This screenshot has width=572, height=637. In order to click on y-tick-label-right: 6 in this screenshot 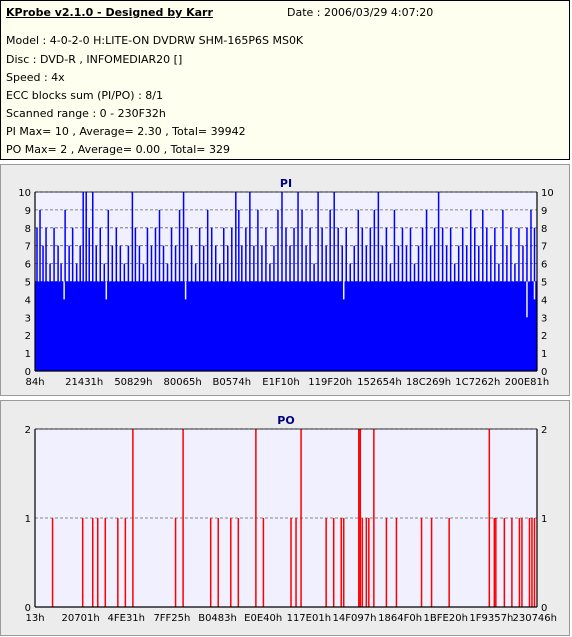, I will do `click(544, 265)`.